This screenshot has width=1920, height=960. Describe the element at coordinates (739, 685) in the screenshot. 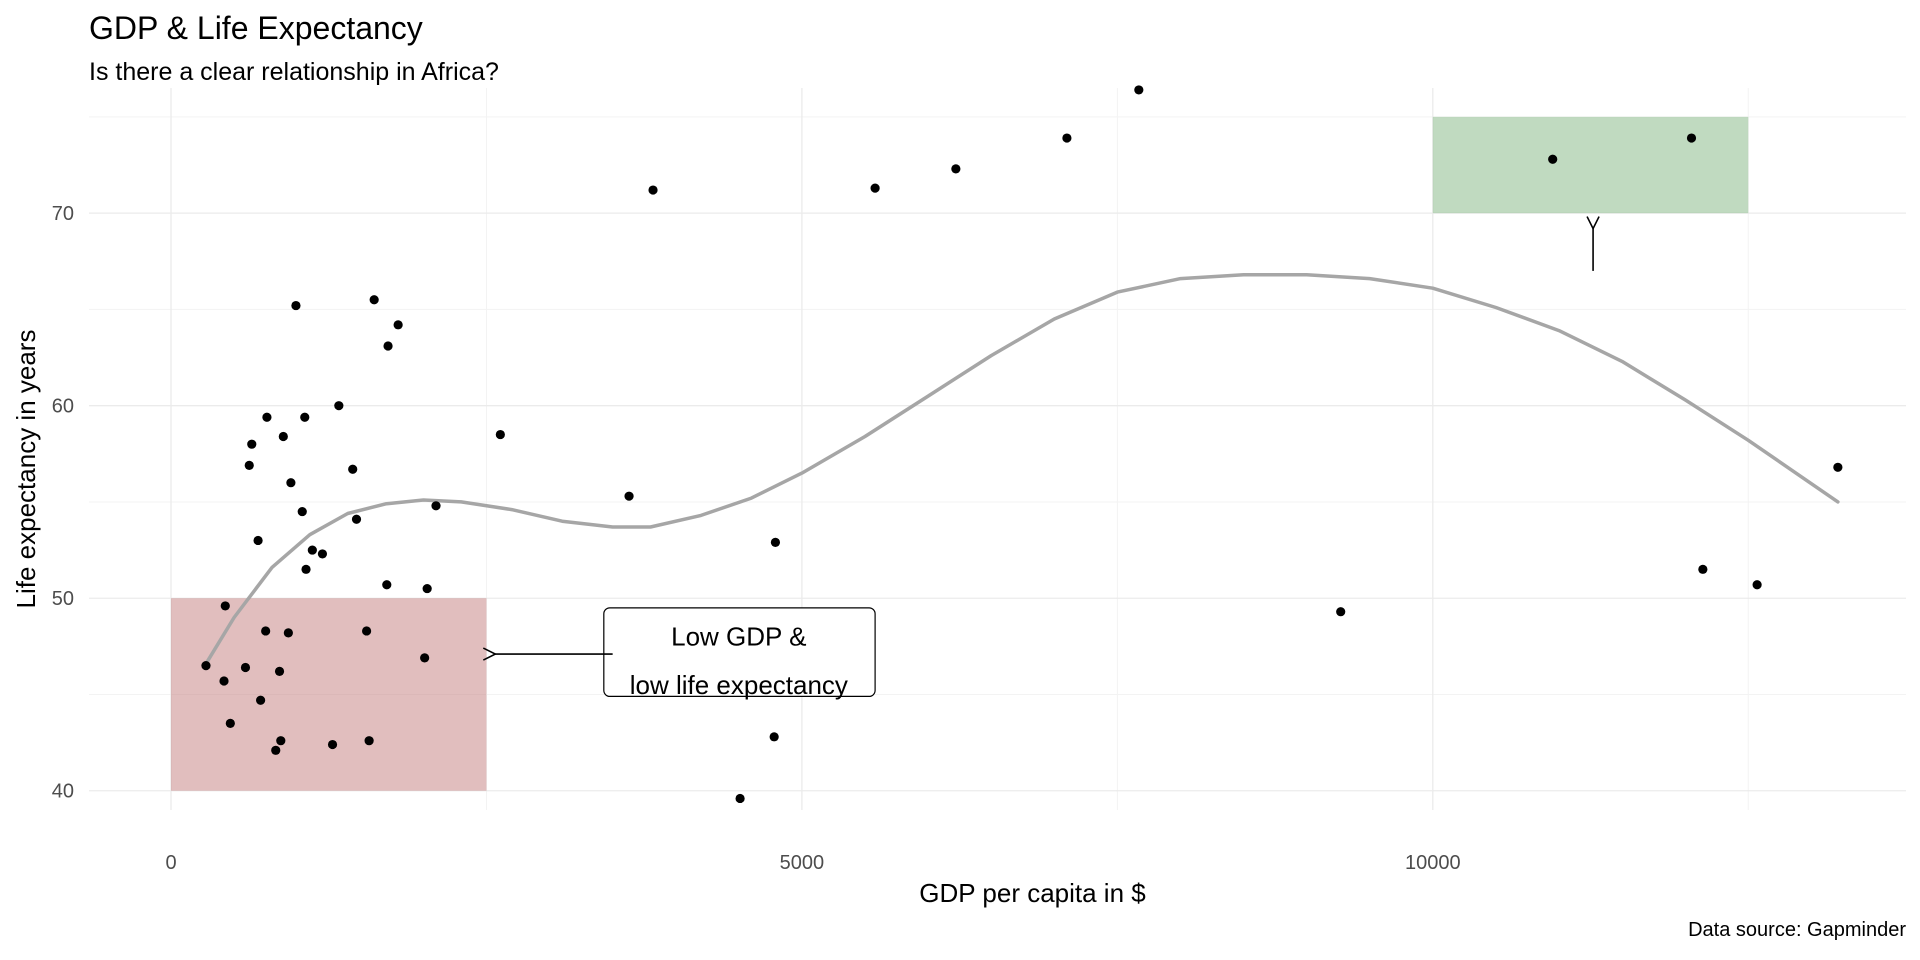

I see `annotation-text-line: low life expectancy` at that location.